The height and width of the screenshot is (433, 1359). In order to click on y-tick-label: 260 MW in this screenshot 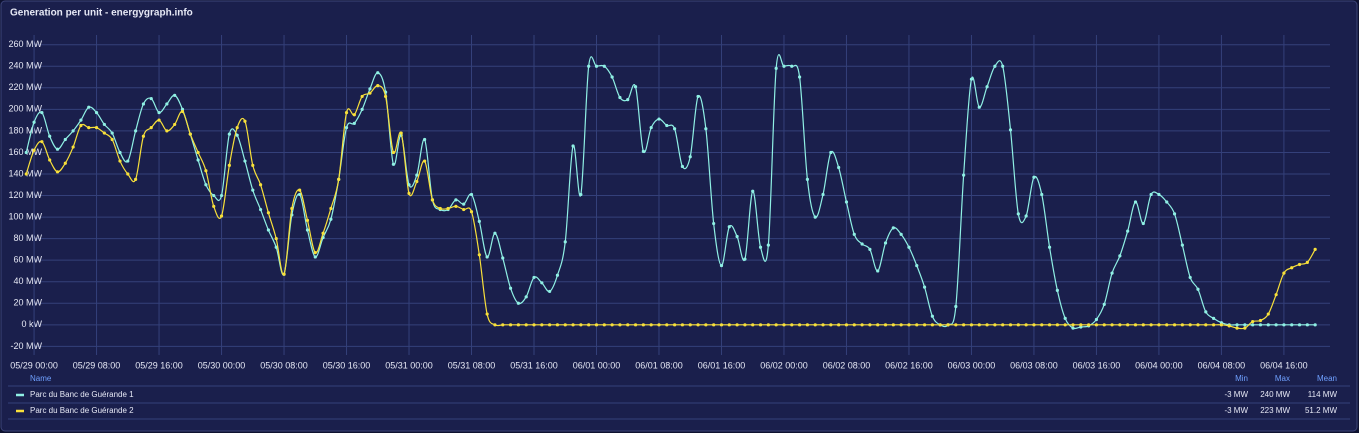, I will do `click(25, 44)`.